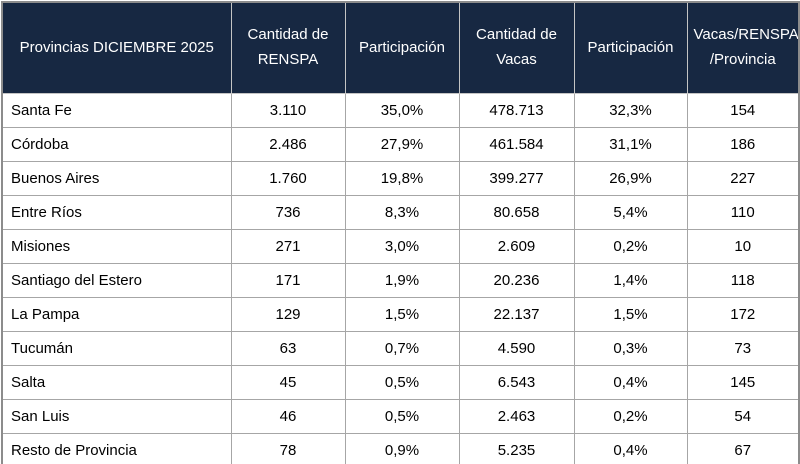 The image size is (800, 464). Describe the element at coordinates (743, 314) in the screenshot. I see `value-cell: 172` at that location.